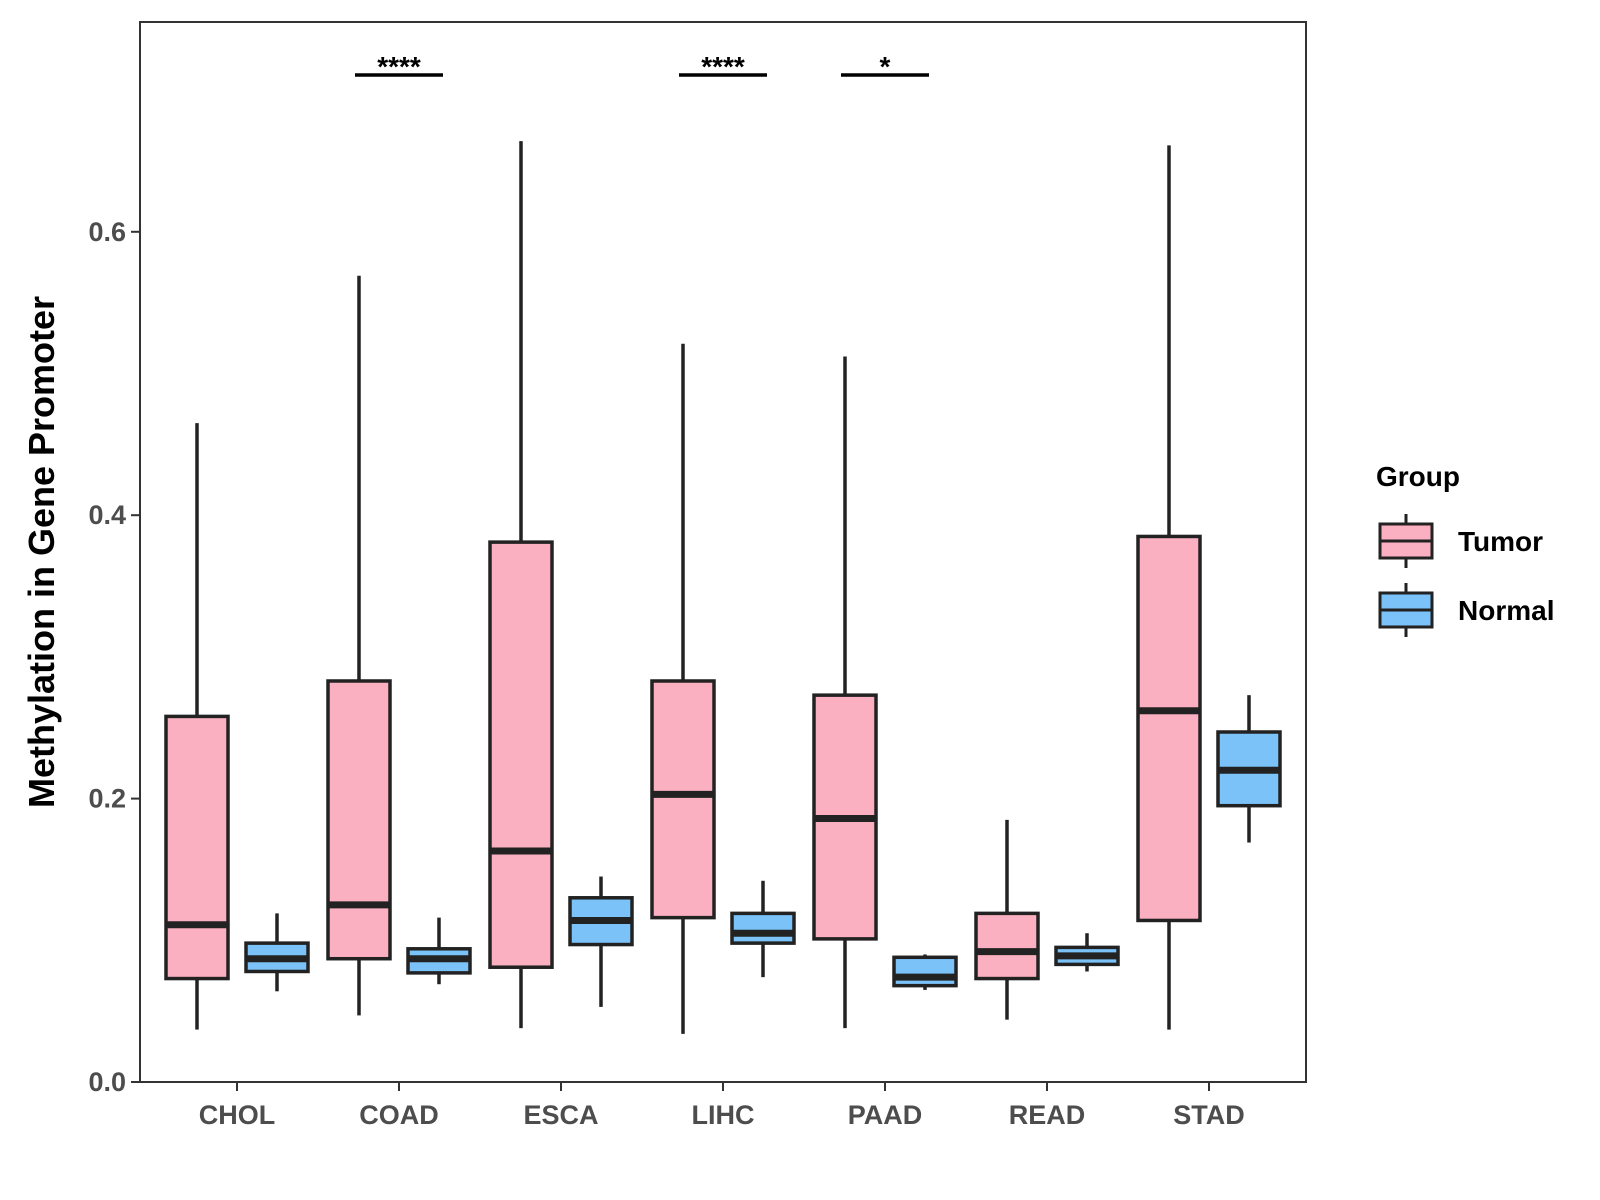  Describe the element at coordinates (560, 1115) in the screenshot. I see `x-tick-label-esca: ESCA` at that location.